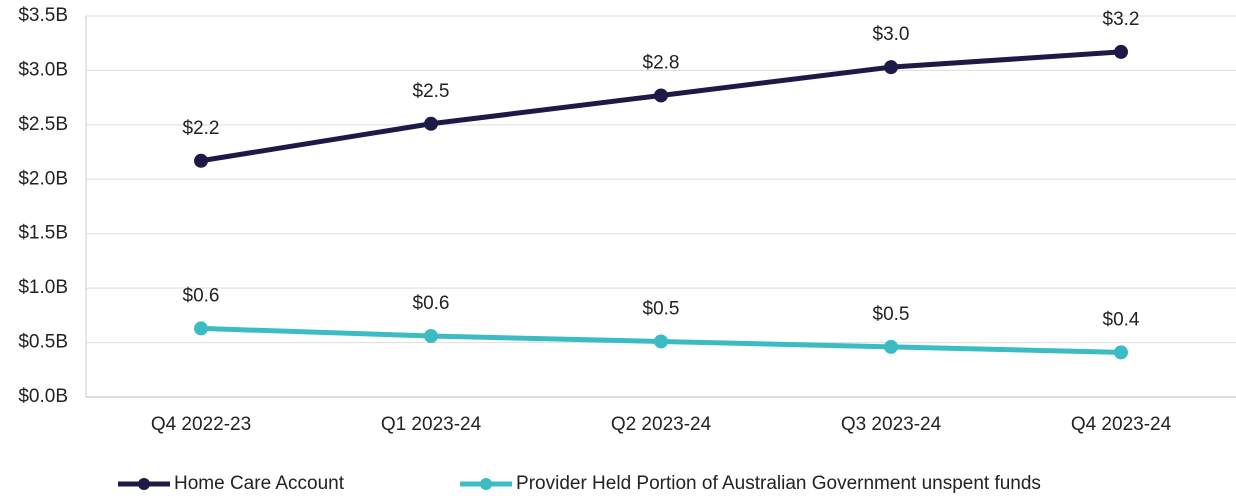 The width and height of the screenshot is (1236, 496). What do you see at coordinates (1121, 319) in the screenshot?
I see `data-label: $0.4` at bounding box center [1121, 319].